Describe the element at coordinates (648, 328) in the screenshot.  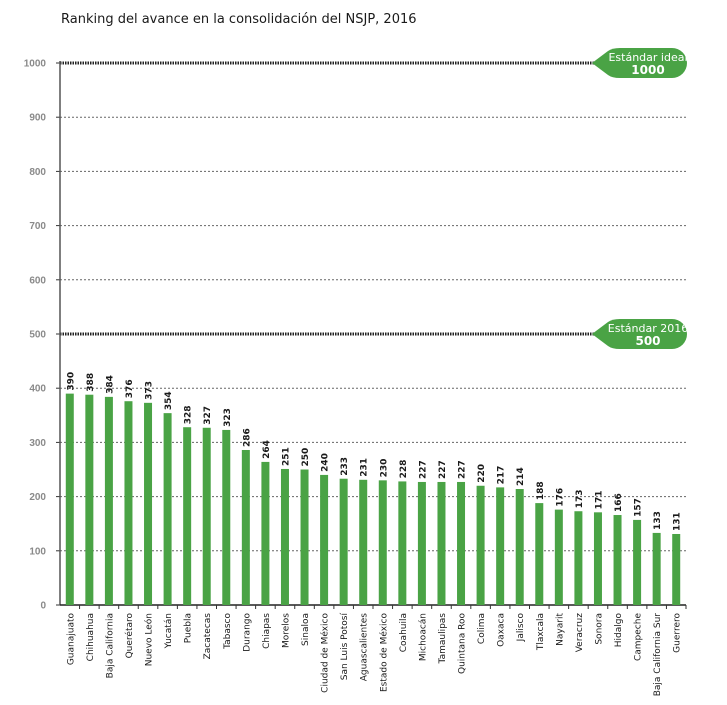
I see `callout-label: Estándar 2016` at that location.